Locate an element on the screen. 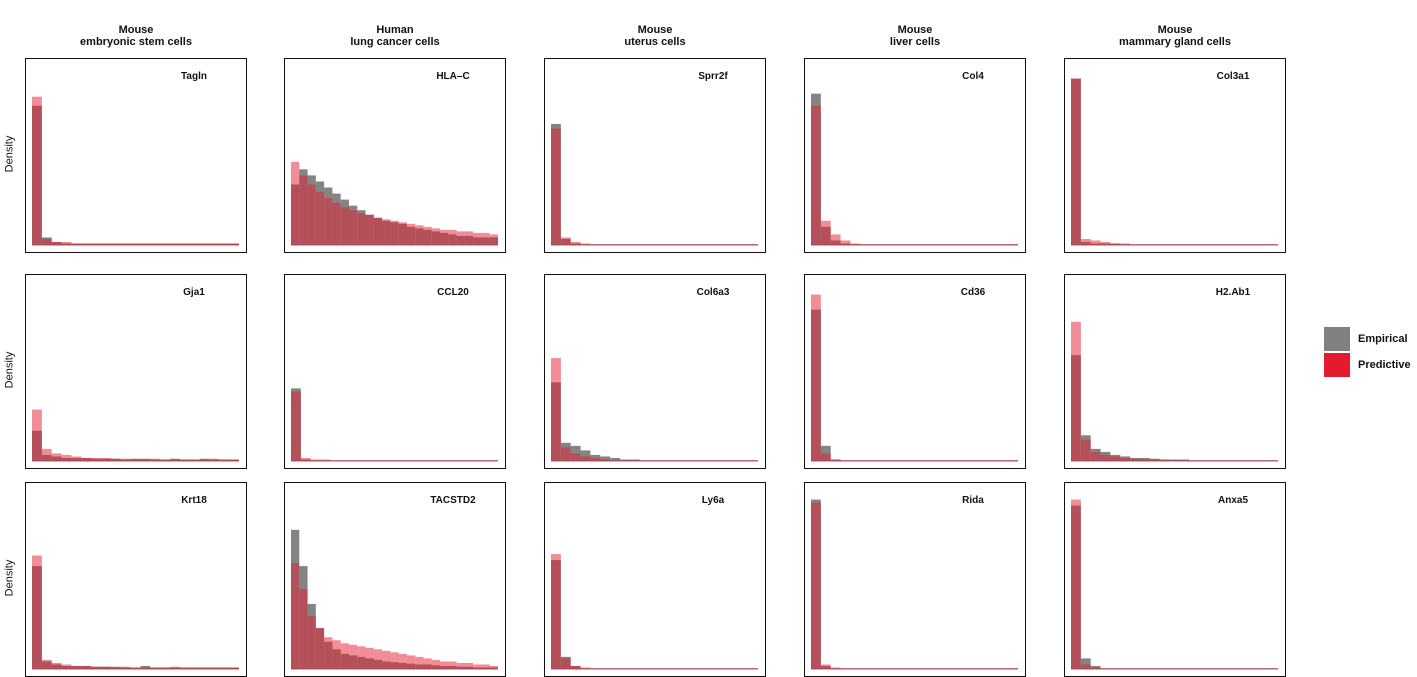  legend-swatch-empirical is located at coordinates (1337, 339).